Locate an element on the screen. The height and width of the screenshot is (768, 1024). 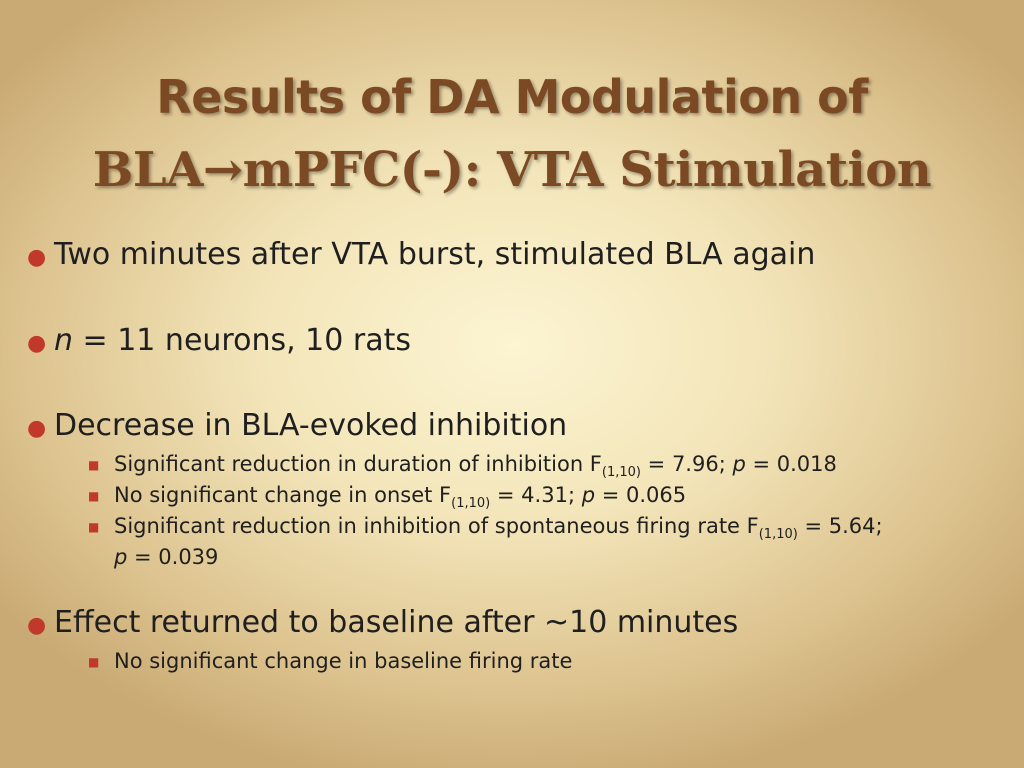
italic-n: n is located at coordinates (64, 340).